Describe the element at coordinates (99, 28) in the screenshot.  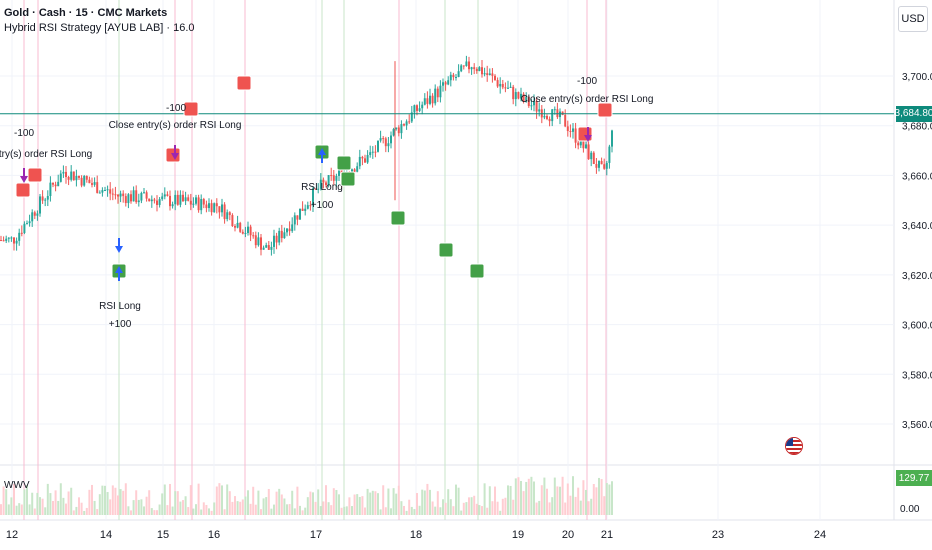
I see `strategy-label: Hybrid RSI Strategy [AYUB LAB] · 16.0` at that location.